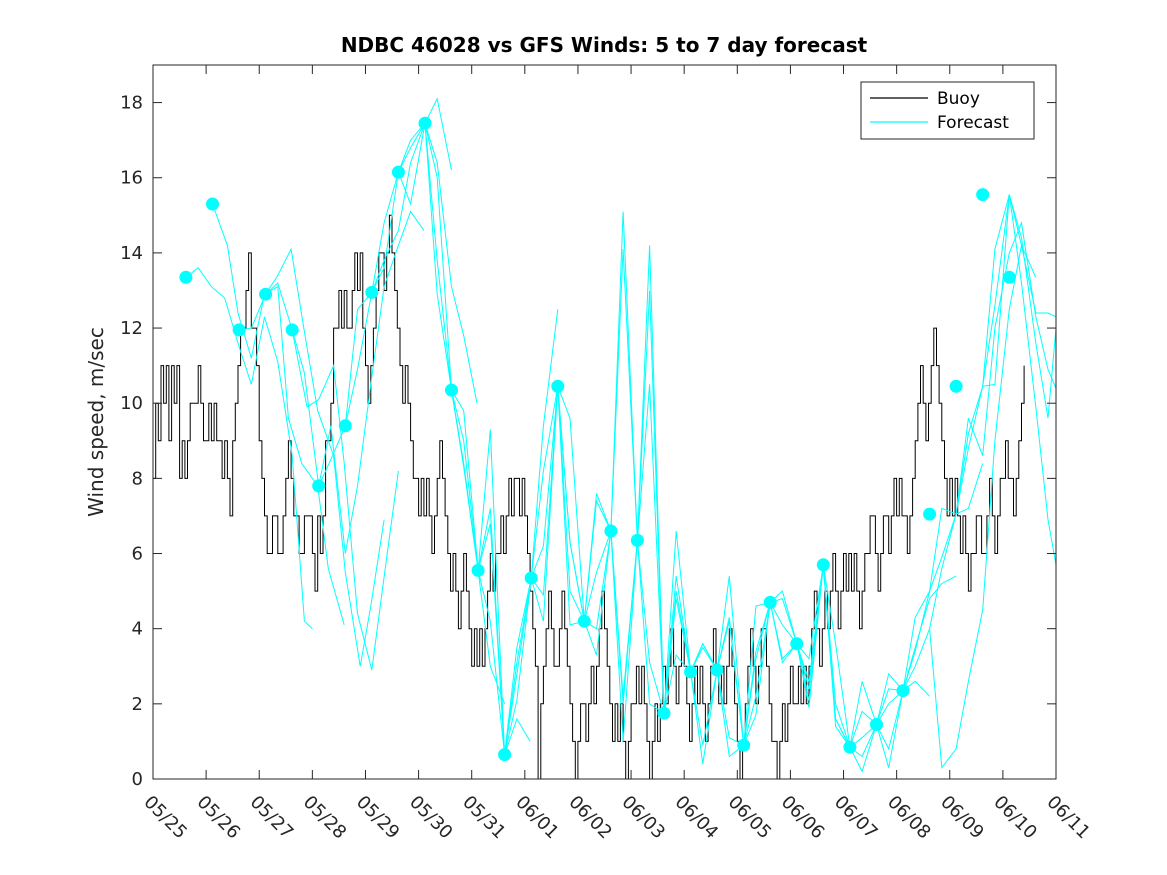 This screenshot has width=1167, height=875. Describe the element at coordinates (131, 403) in the screenshot. I see `y-tick-label: 10` at that location.